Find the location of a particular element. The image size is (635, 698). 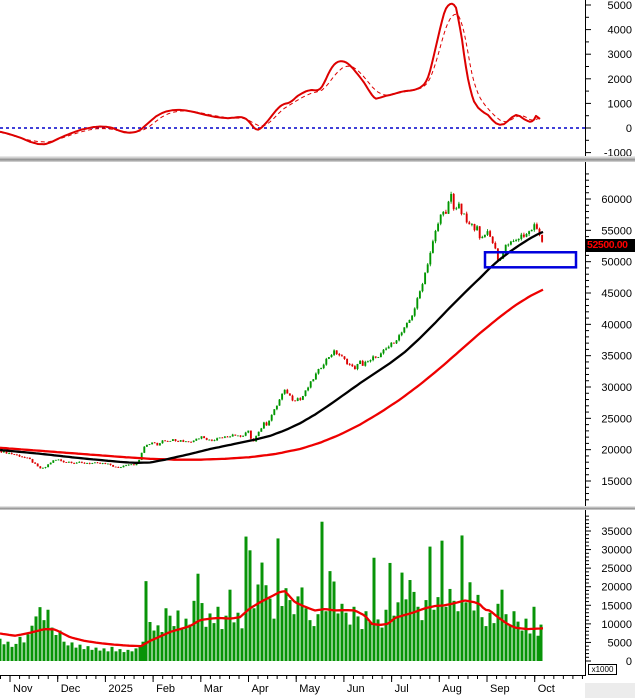

month-label: Dec is located at coordinates (71, 689).